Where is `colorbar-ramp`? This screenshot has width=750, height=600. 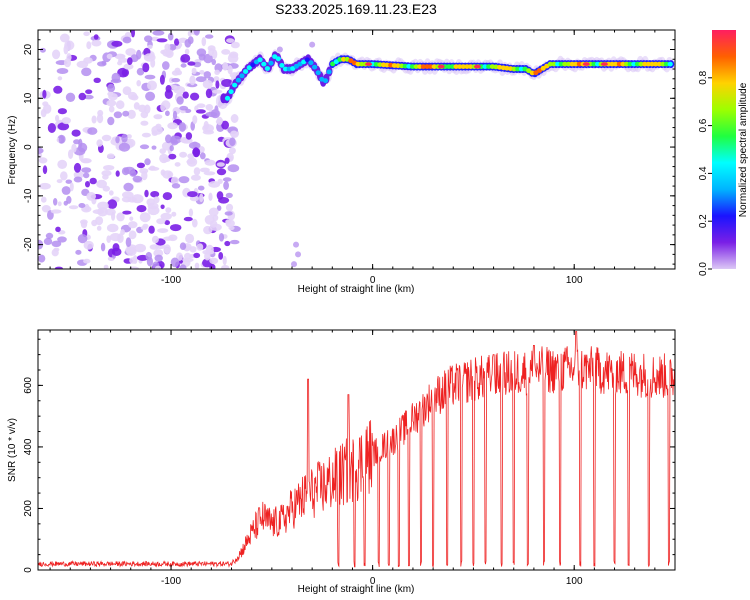 colorbar-ramp is located at coordinates (724, 149).